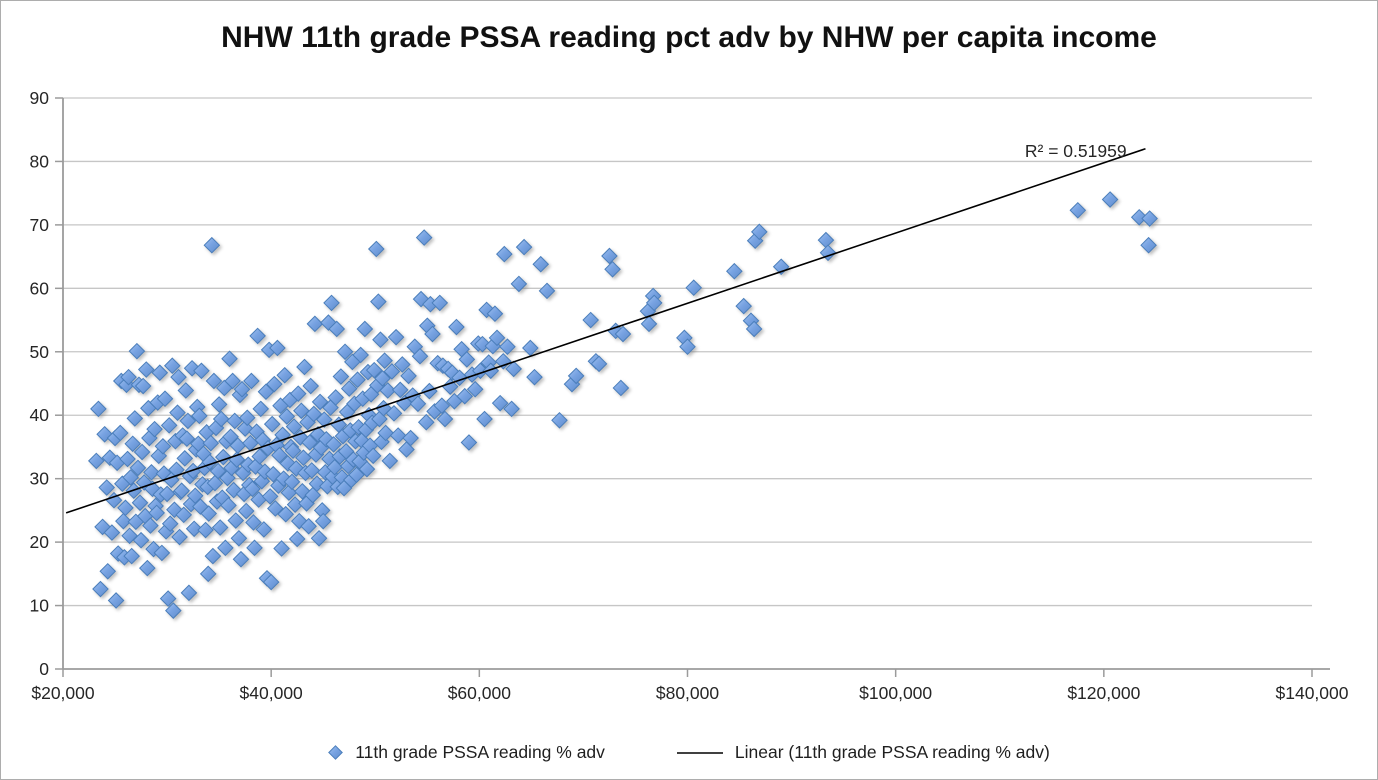 The height and width of the screenshot is (780, 1378). What do you see at coordinates (466, 752) in the screenshot?
I see `legend-item-series: 11th grade PSSA reading % adv` at bounding box center [466, 752].